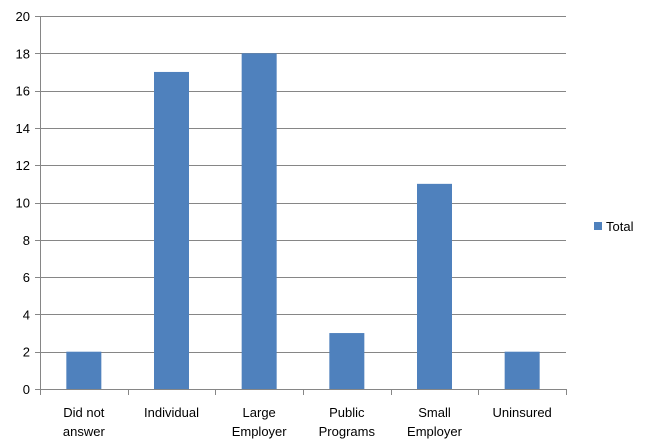  Describe the element at coordinates (23, 165) in the screenshot. I see `y-tick-label-12: 12` at that location.